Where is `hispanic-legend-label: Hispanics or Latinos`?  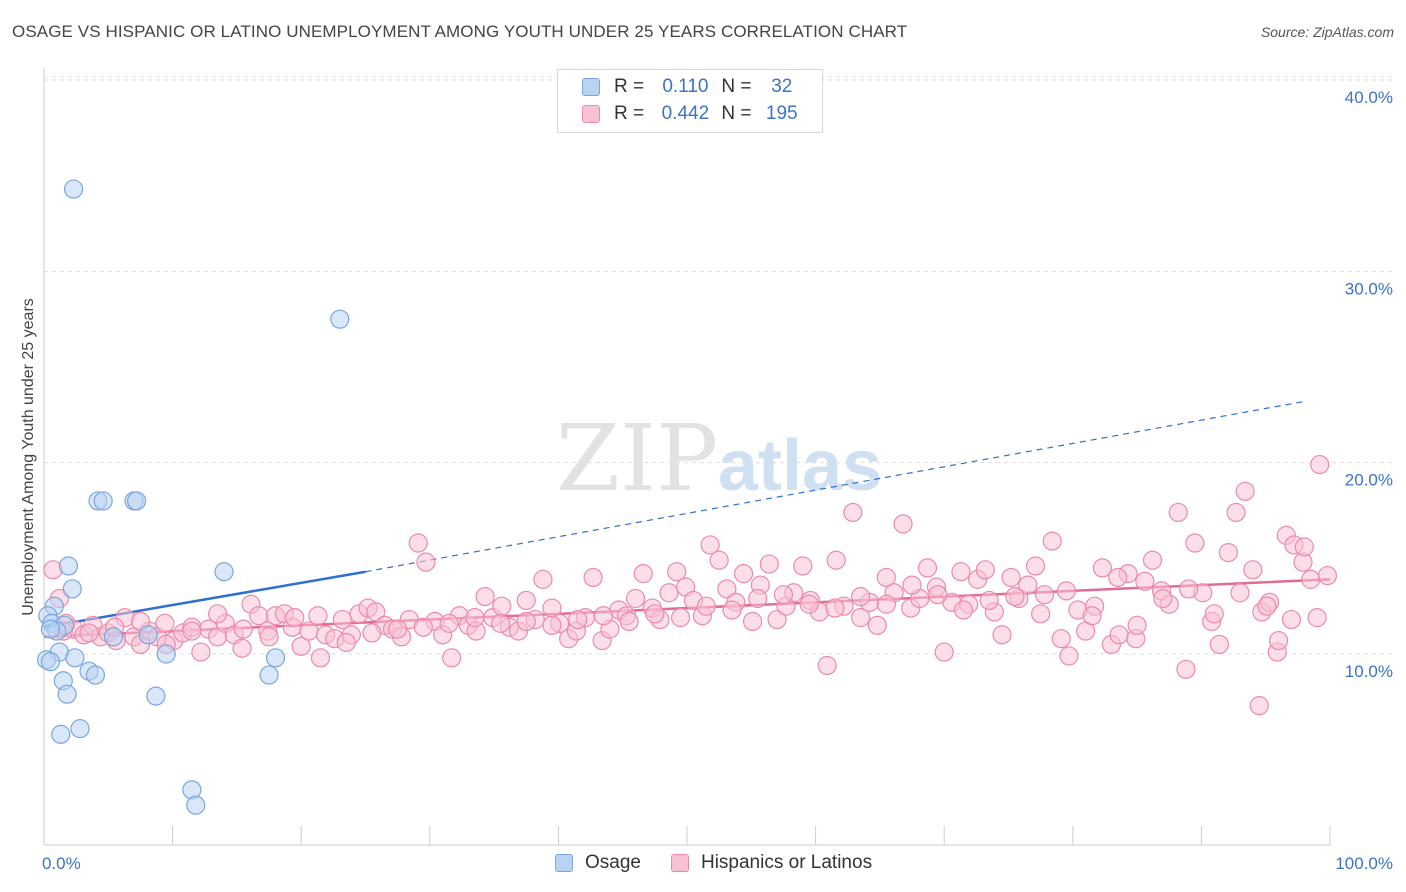 hispanic-legend-label: Hispanics or Latinos is located at coordinates (786, 862).